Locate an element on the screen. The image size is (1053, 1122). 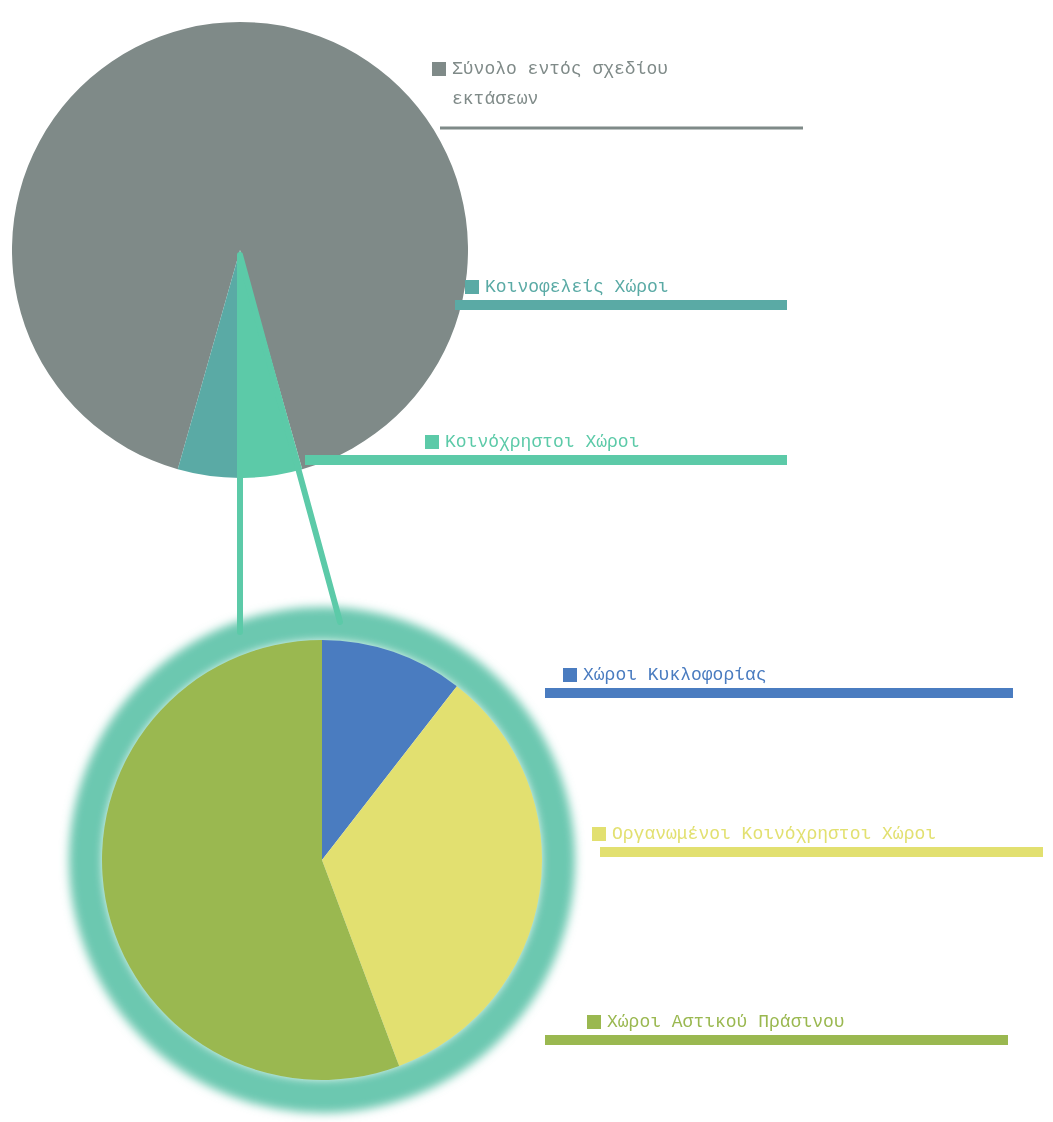
legend-label: Σύνολο εντός σχεδίου εκτάσεων is located at coordinates (560, 84).